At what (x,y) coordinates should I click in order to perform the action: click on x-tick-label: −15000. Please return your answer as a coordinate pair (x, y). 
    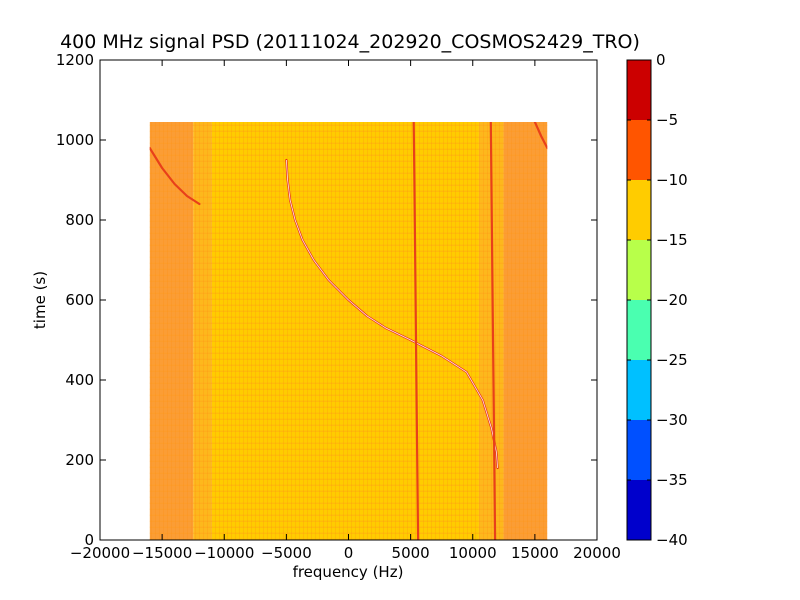
    Looking at the image, I should click on (162, 553).